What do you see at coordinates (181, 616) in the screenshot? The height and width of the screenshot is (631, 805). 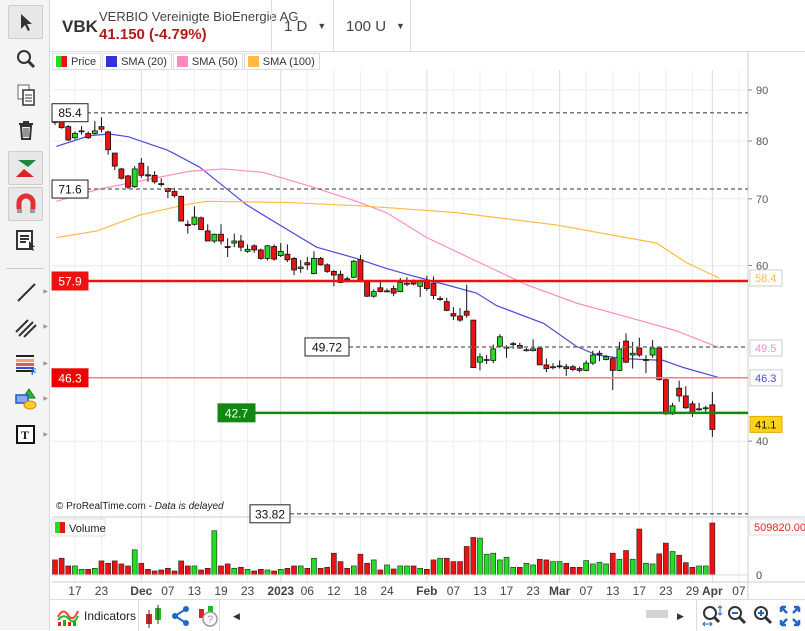 I see `share-icon` at bounding box center [181, 616].